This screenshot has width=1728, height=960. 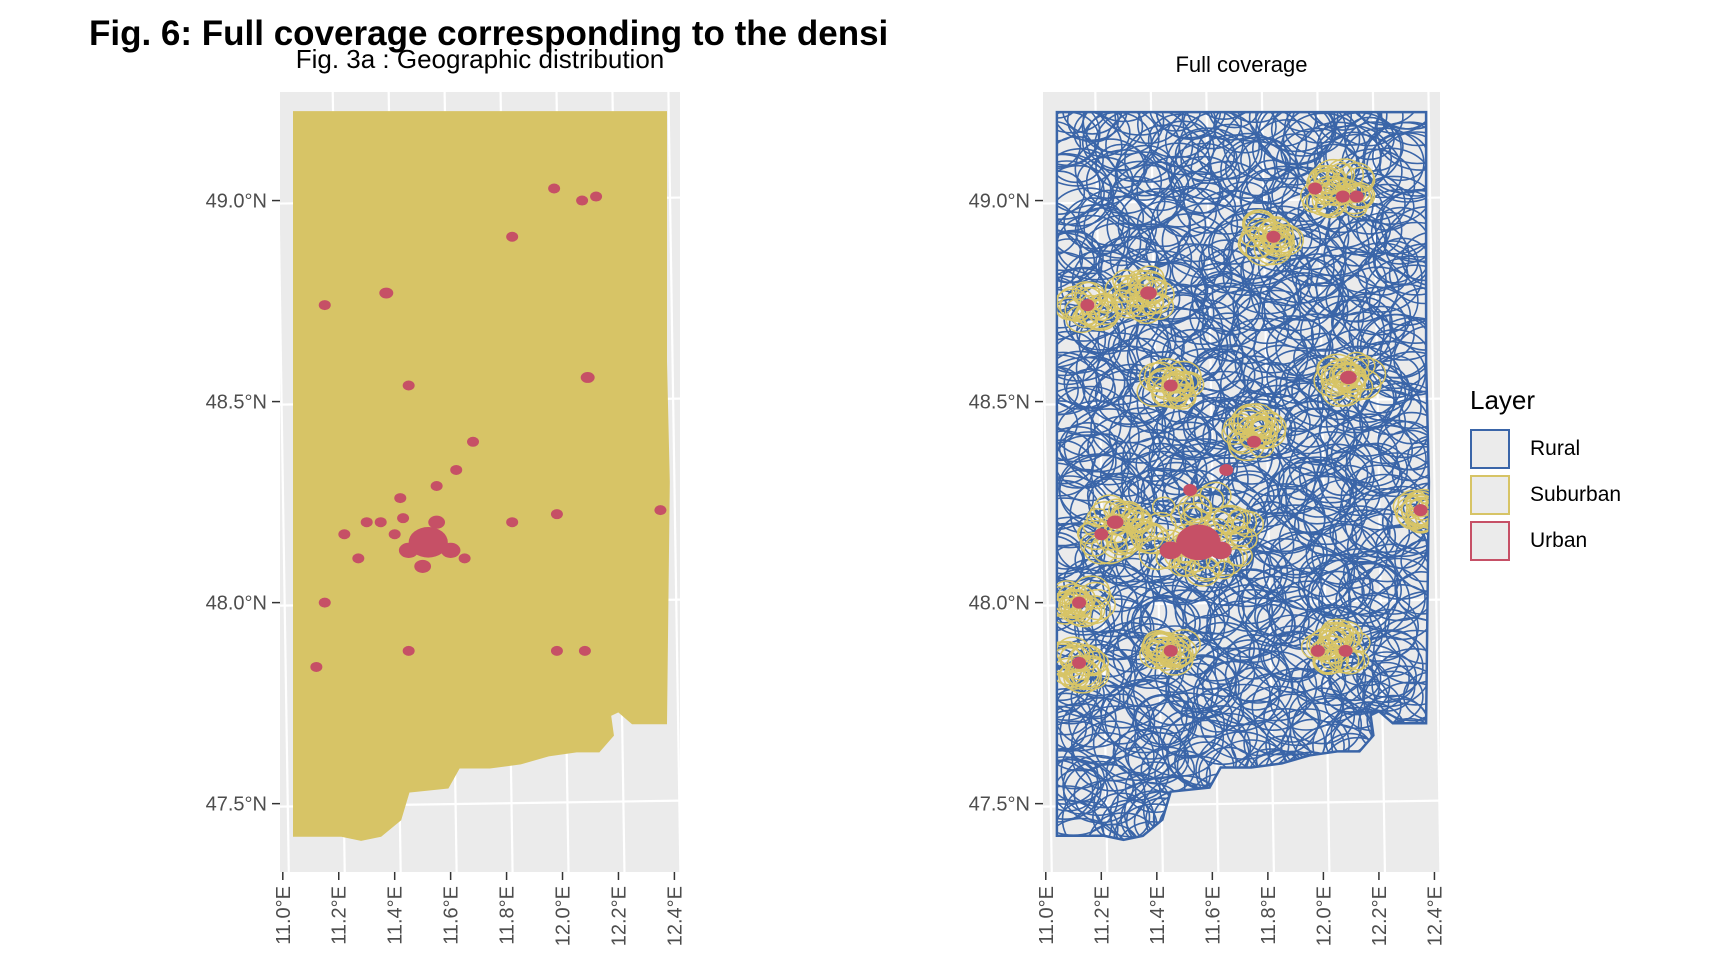 I want to click on gridline-lat, so click(x=1241, y=803).